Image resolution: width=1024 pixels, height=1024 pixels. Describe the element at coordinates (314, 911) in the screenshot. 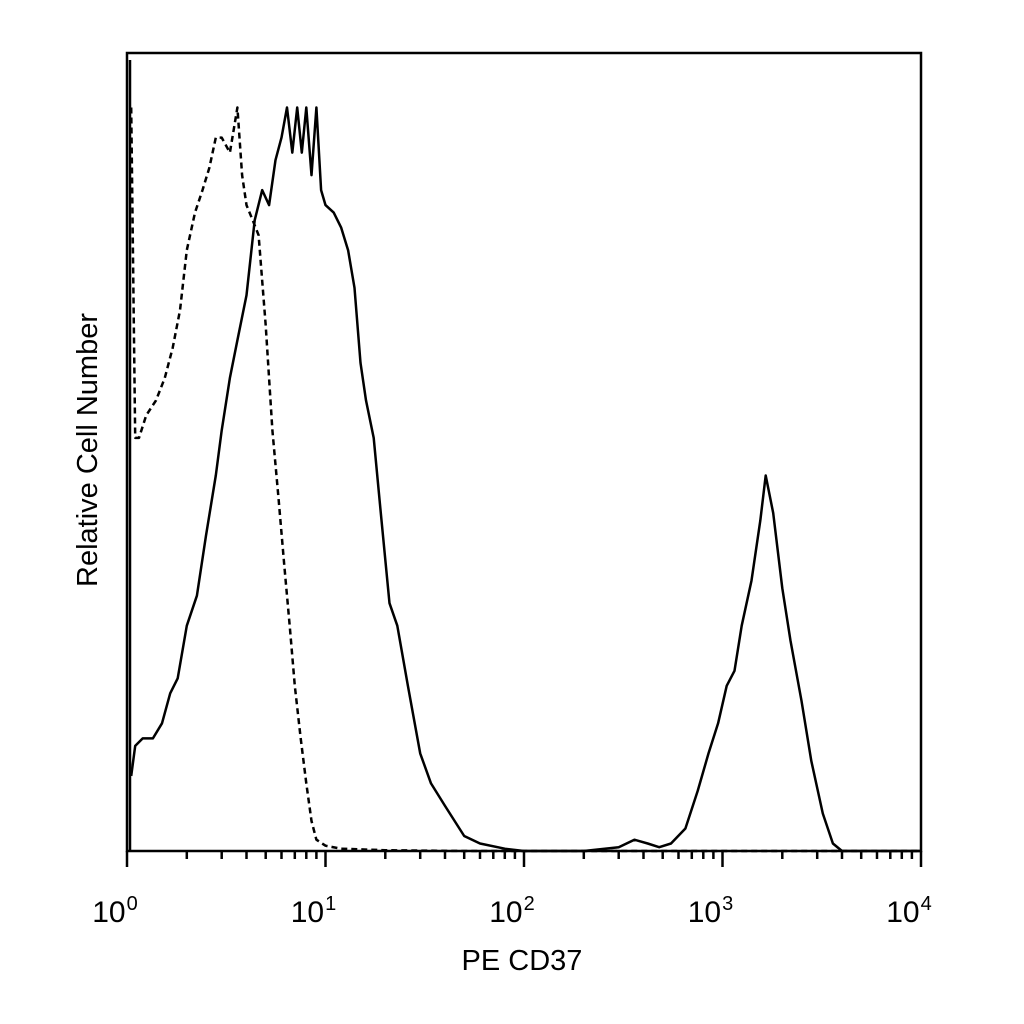

I see `x-tick-label: 10¹` at that location.